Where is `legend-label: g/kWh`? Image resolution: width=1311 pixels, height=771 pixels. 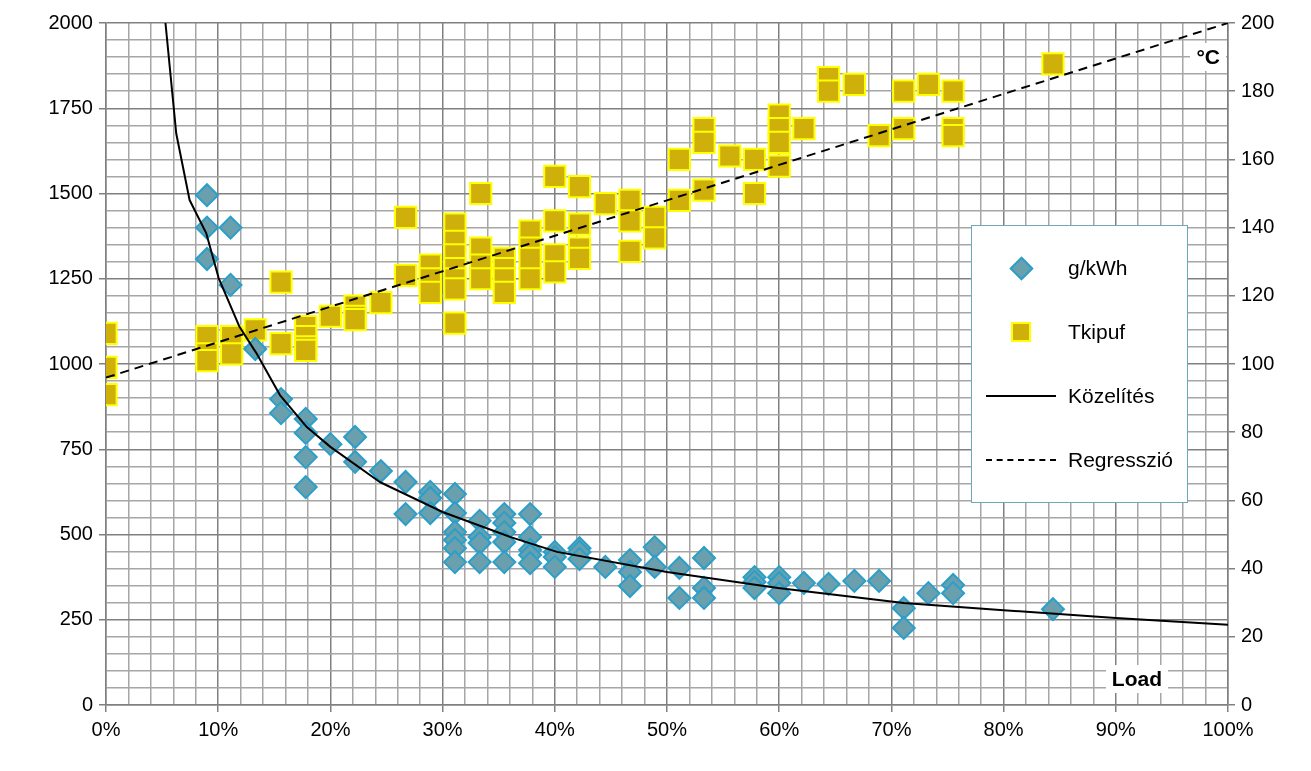 legend-label: g/kWh is located at coordinates (1098, 268).